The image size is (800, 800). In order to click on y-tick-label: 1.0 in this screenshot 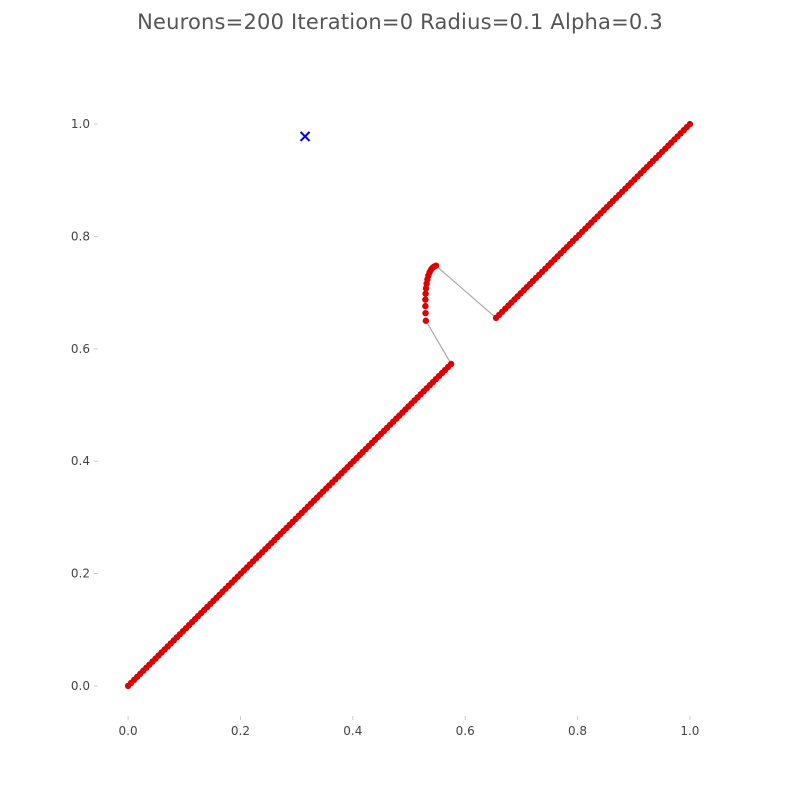, I will do `click(80, 124)`.